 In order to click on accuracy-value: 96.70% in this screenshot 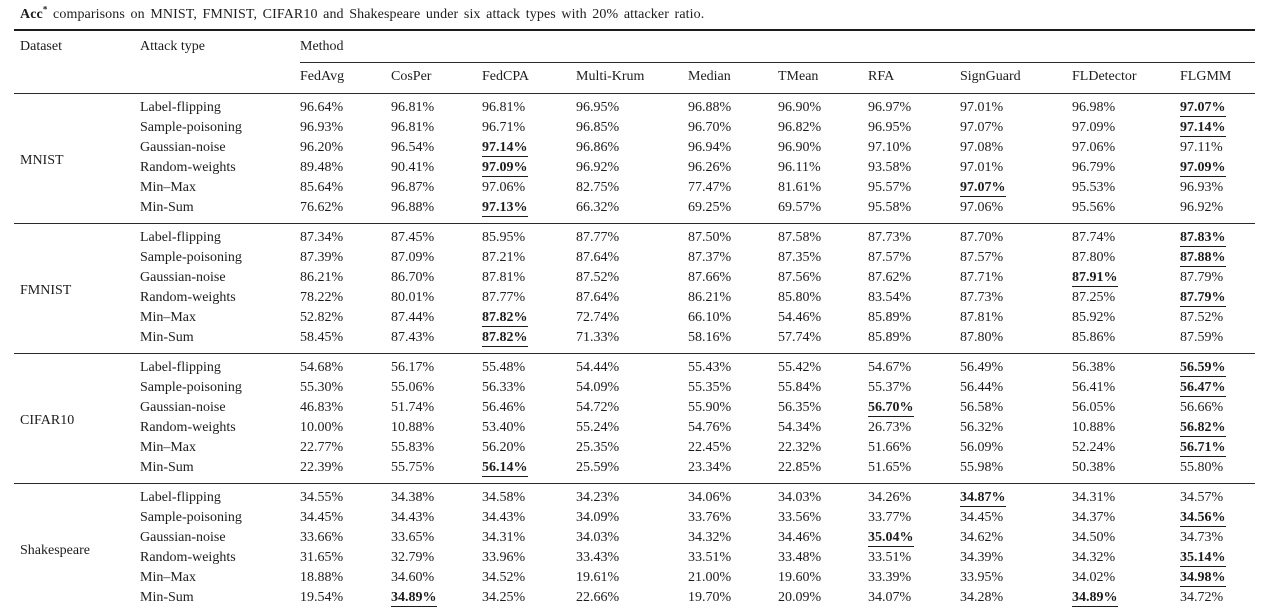, I will do `click(710, 127)`.